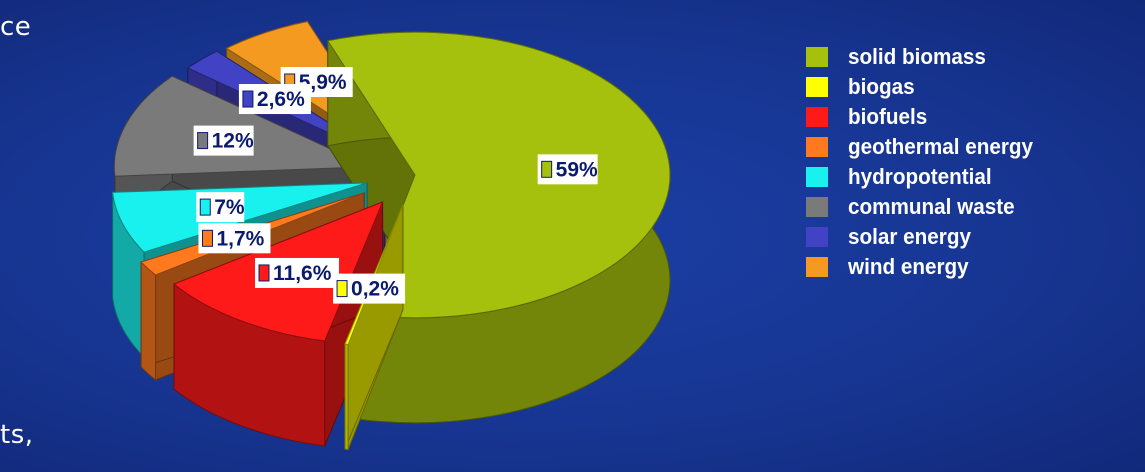  I want to click on legend-item-solar-energy: solar energy, so click(925, 237).